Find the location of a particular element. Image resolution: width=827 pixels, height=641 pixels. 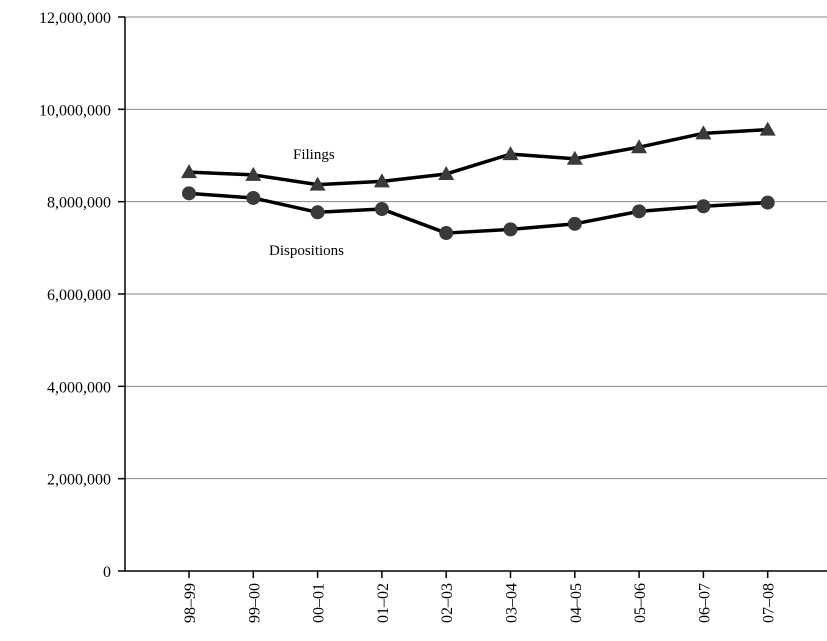

x-tick-label: 01–02 is located at coordinates (383, 603).